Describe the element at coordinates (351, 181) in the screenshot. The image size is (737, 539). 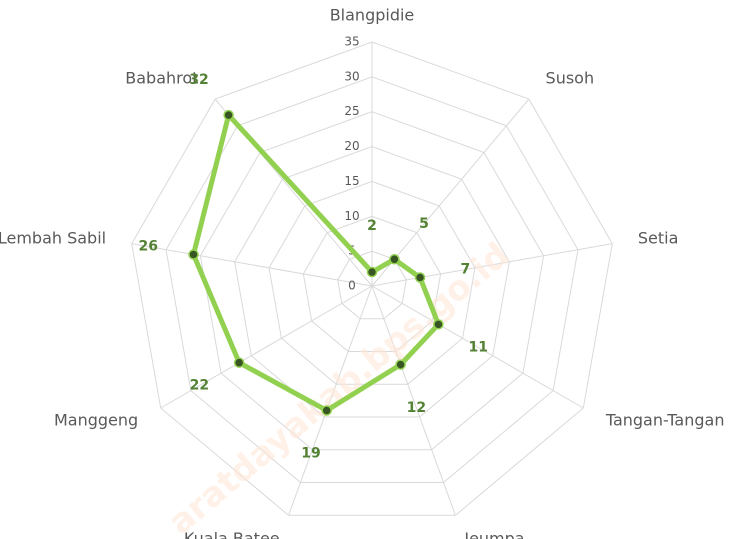
I see `y-tick-label: 15` at that location.